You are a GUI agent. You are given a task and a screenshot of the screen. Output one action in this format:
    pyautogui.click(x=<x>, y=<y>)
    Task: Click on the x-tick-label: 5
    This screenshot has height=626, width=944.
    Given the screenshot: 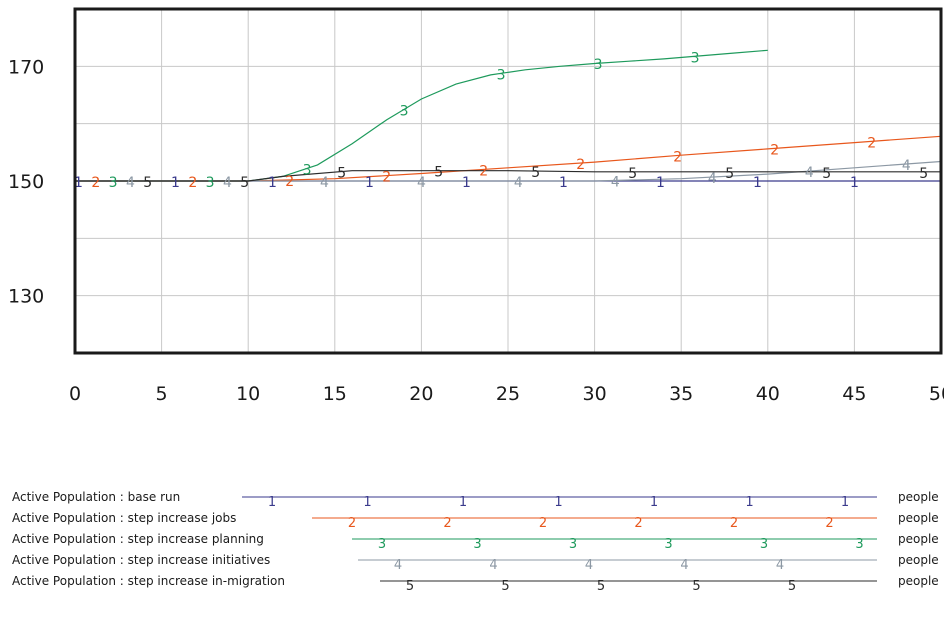 What is the action you would take?
    pyautogui.click(x=162, y=394)
    